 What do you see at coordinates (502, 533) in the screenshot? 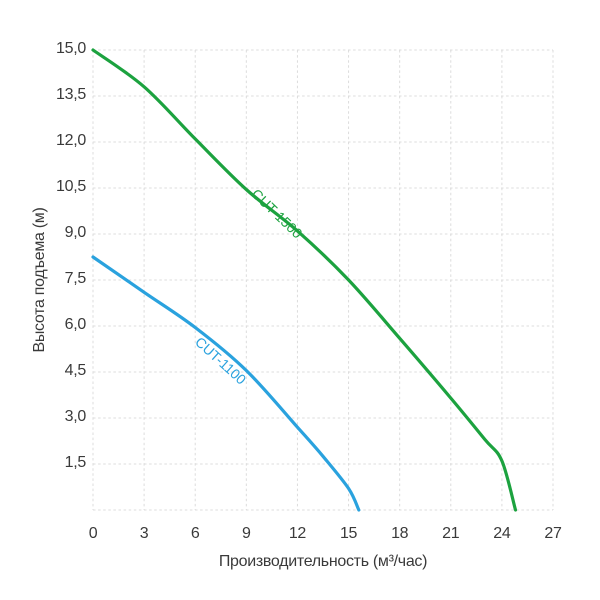
I see `x-tick-label: 24` at bounding box center [502, 533].